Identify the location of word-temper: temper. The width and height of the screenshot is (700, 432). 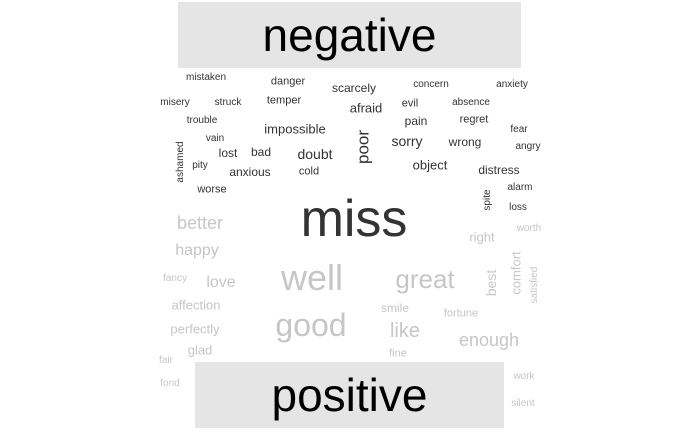
(284, 100).